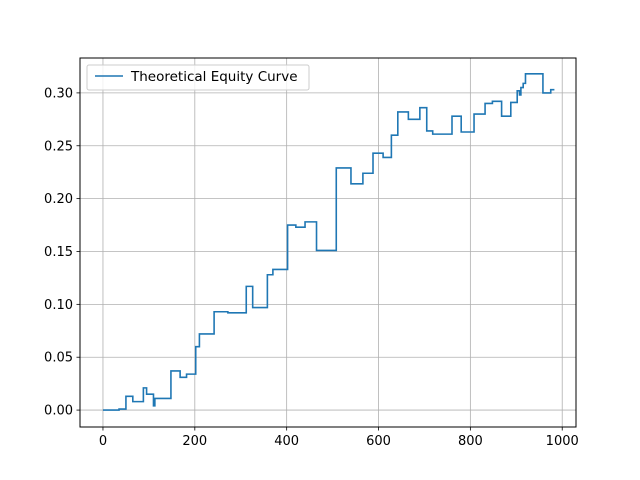  I want to click on x-tick-label: 800, so click(470, 441).